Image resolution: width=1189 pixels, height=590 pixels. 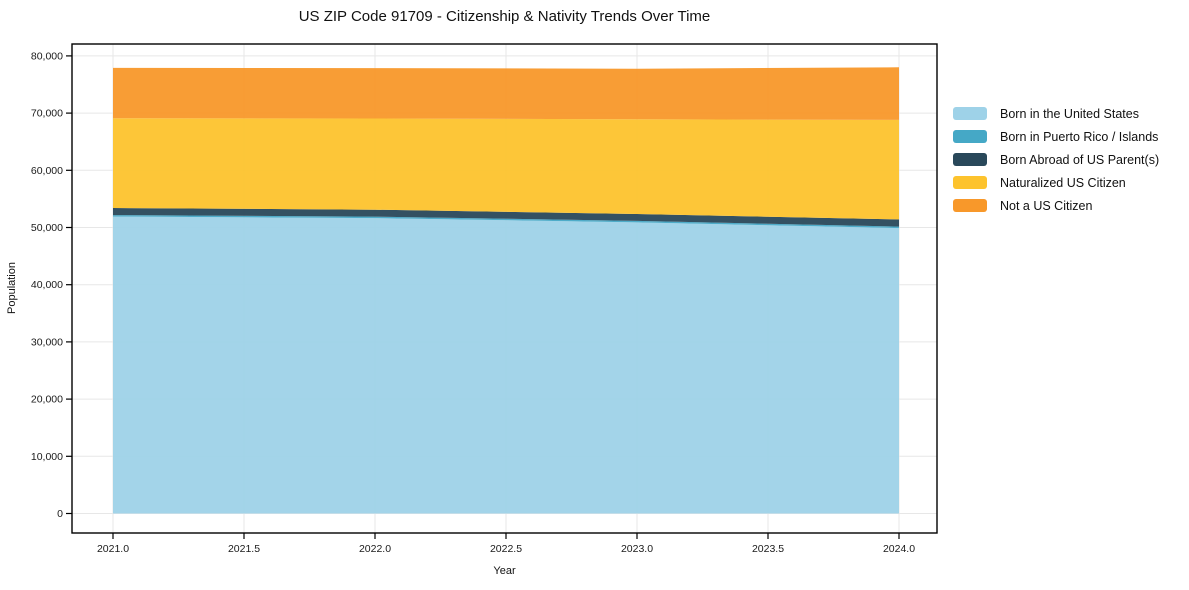 What do you see at coordinates (47, 171) in the screenshot?
I see `y-tick-label: 60,000` at bounding box center [47, 171].